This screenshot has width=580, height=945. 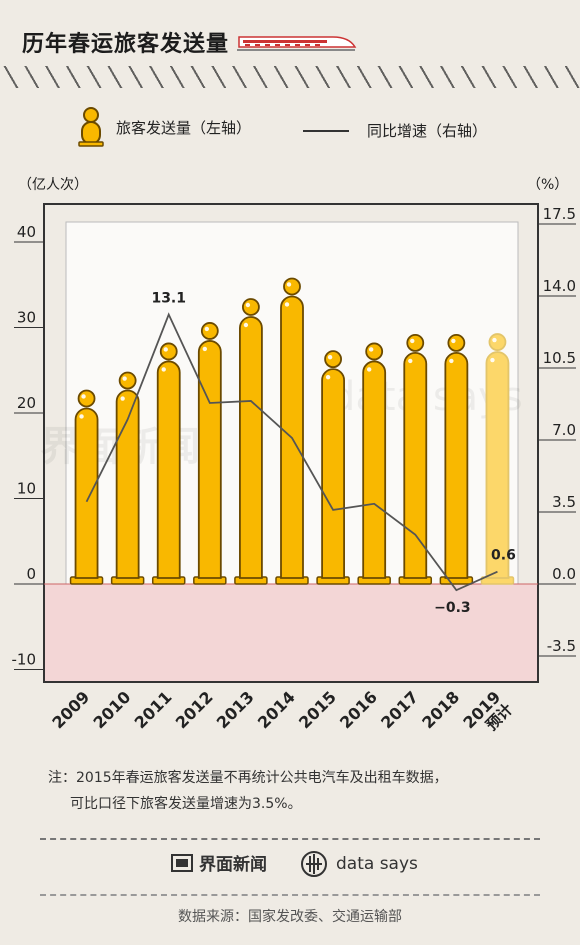 I want to click on left-tick-label: -10, so click(x=24, y=660).